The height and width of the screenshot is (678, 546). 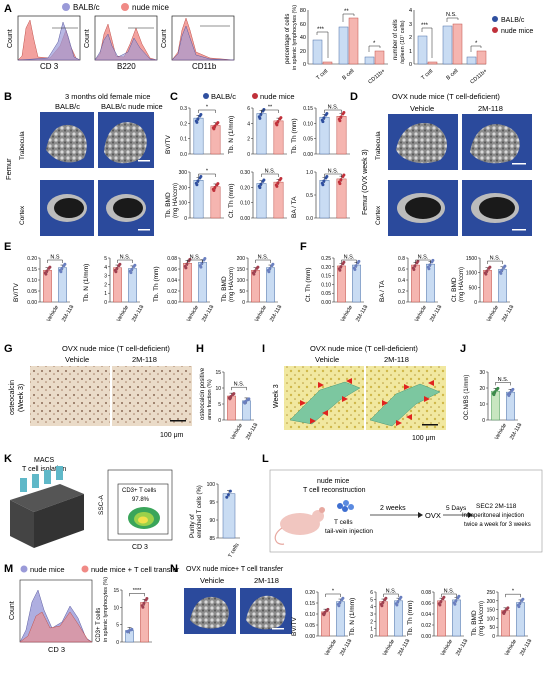 What do you see at coordinates (12, 610) in the screenshot?
I see `flow-ylabel: Count` at bounding box center [12, 610].